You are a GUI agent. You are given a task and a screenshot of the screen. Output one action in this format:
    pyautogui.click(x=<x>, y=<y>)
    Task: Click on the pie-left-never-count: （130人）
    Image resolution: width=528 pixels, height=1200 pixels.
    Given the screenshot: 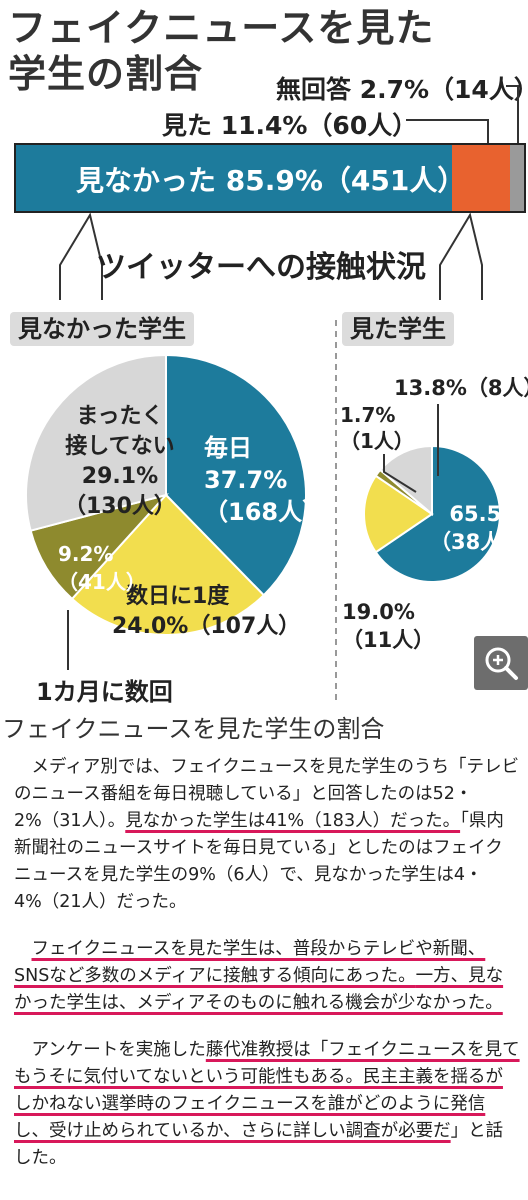 What is the action you would take?
    pyautogui.click(x=120, y=506)
    